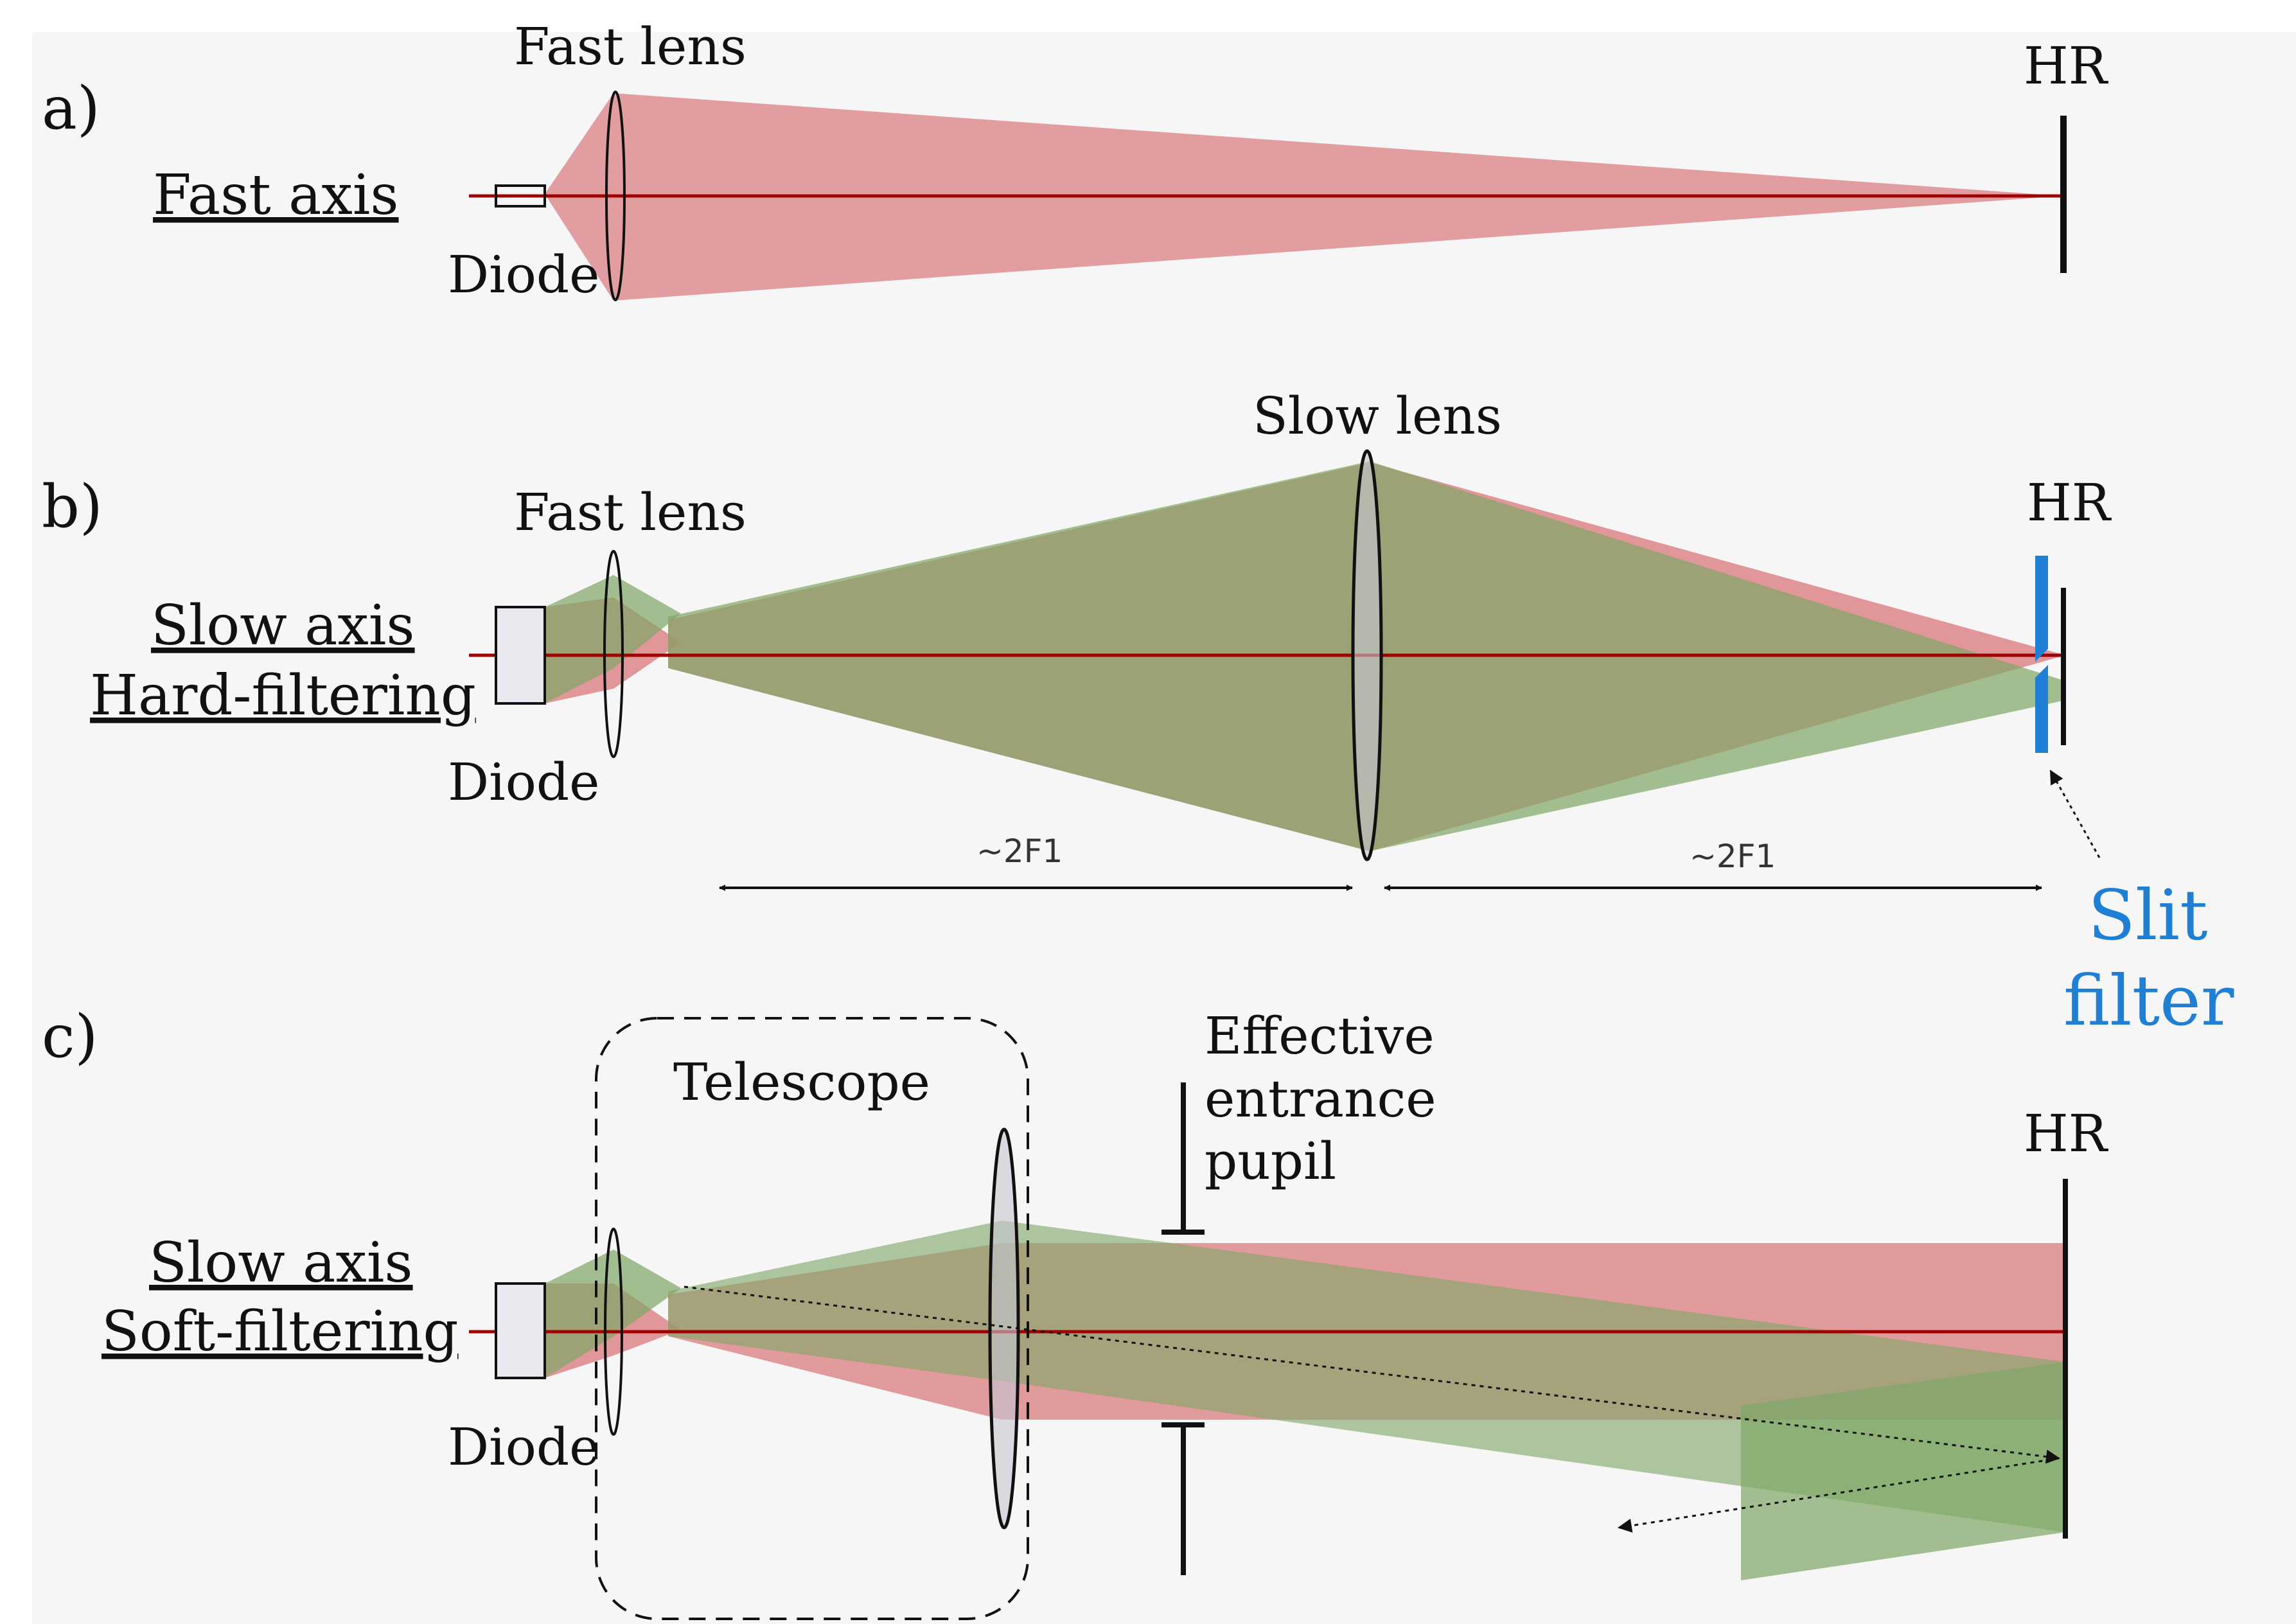 This screenshot has width=2296, height=1624. What do you see at coordinates (1377, 416) in the screenshot?
I see `slow-lens-label: Slow lens` at bounding box center [1377, 416].